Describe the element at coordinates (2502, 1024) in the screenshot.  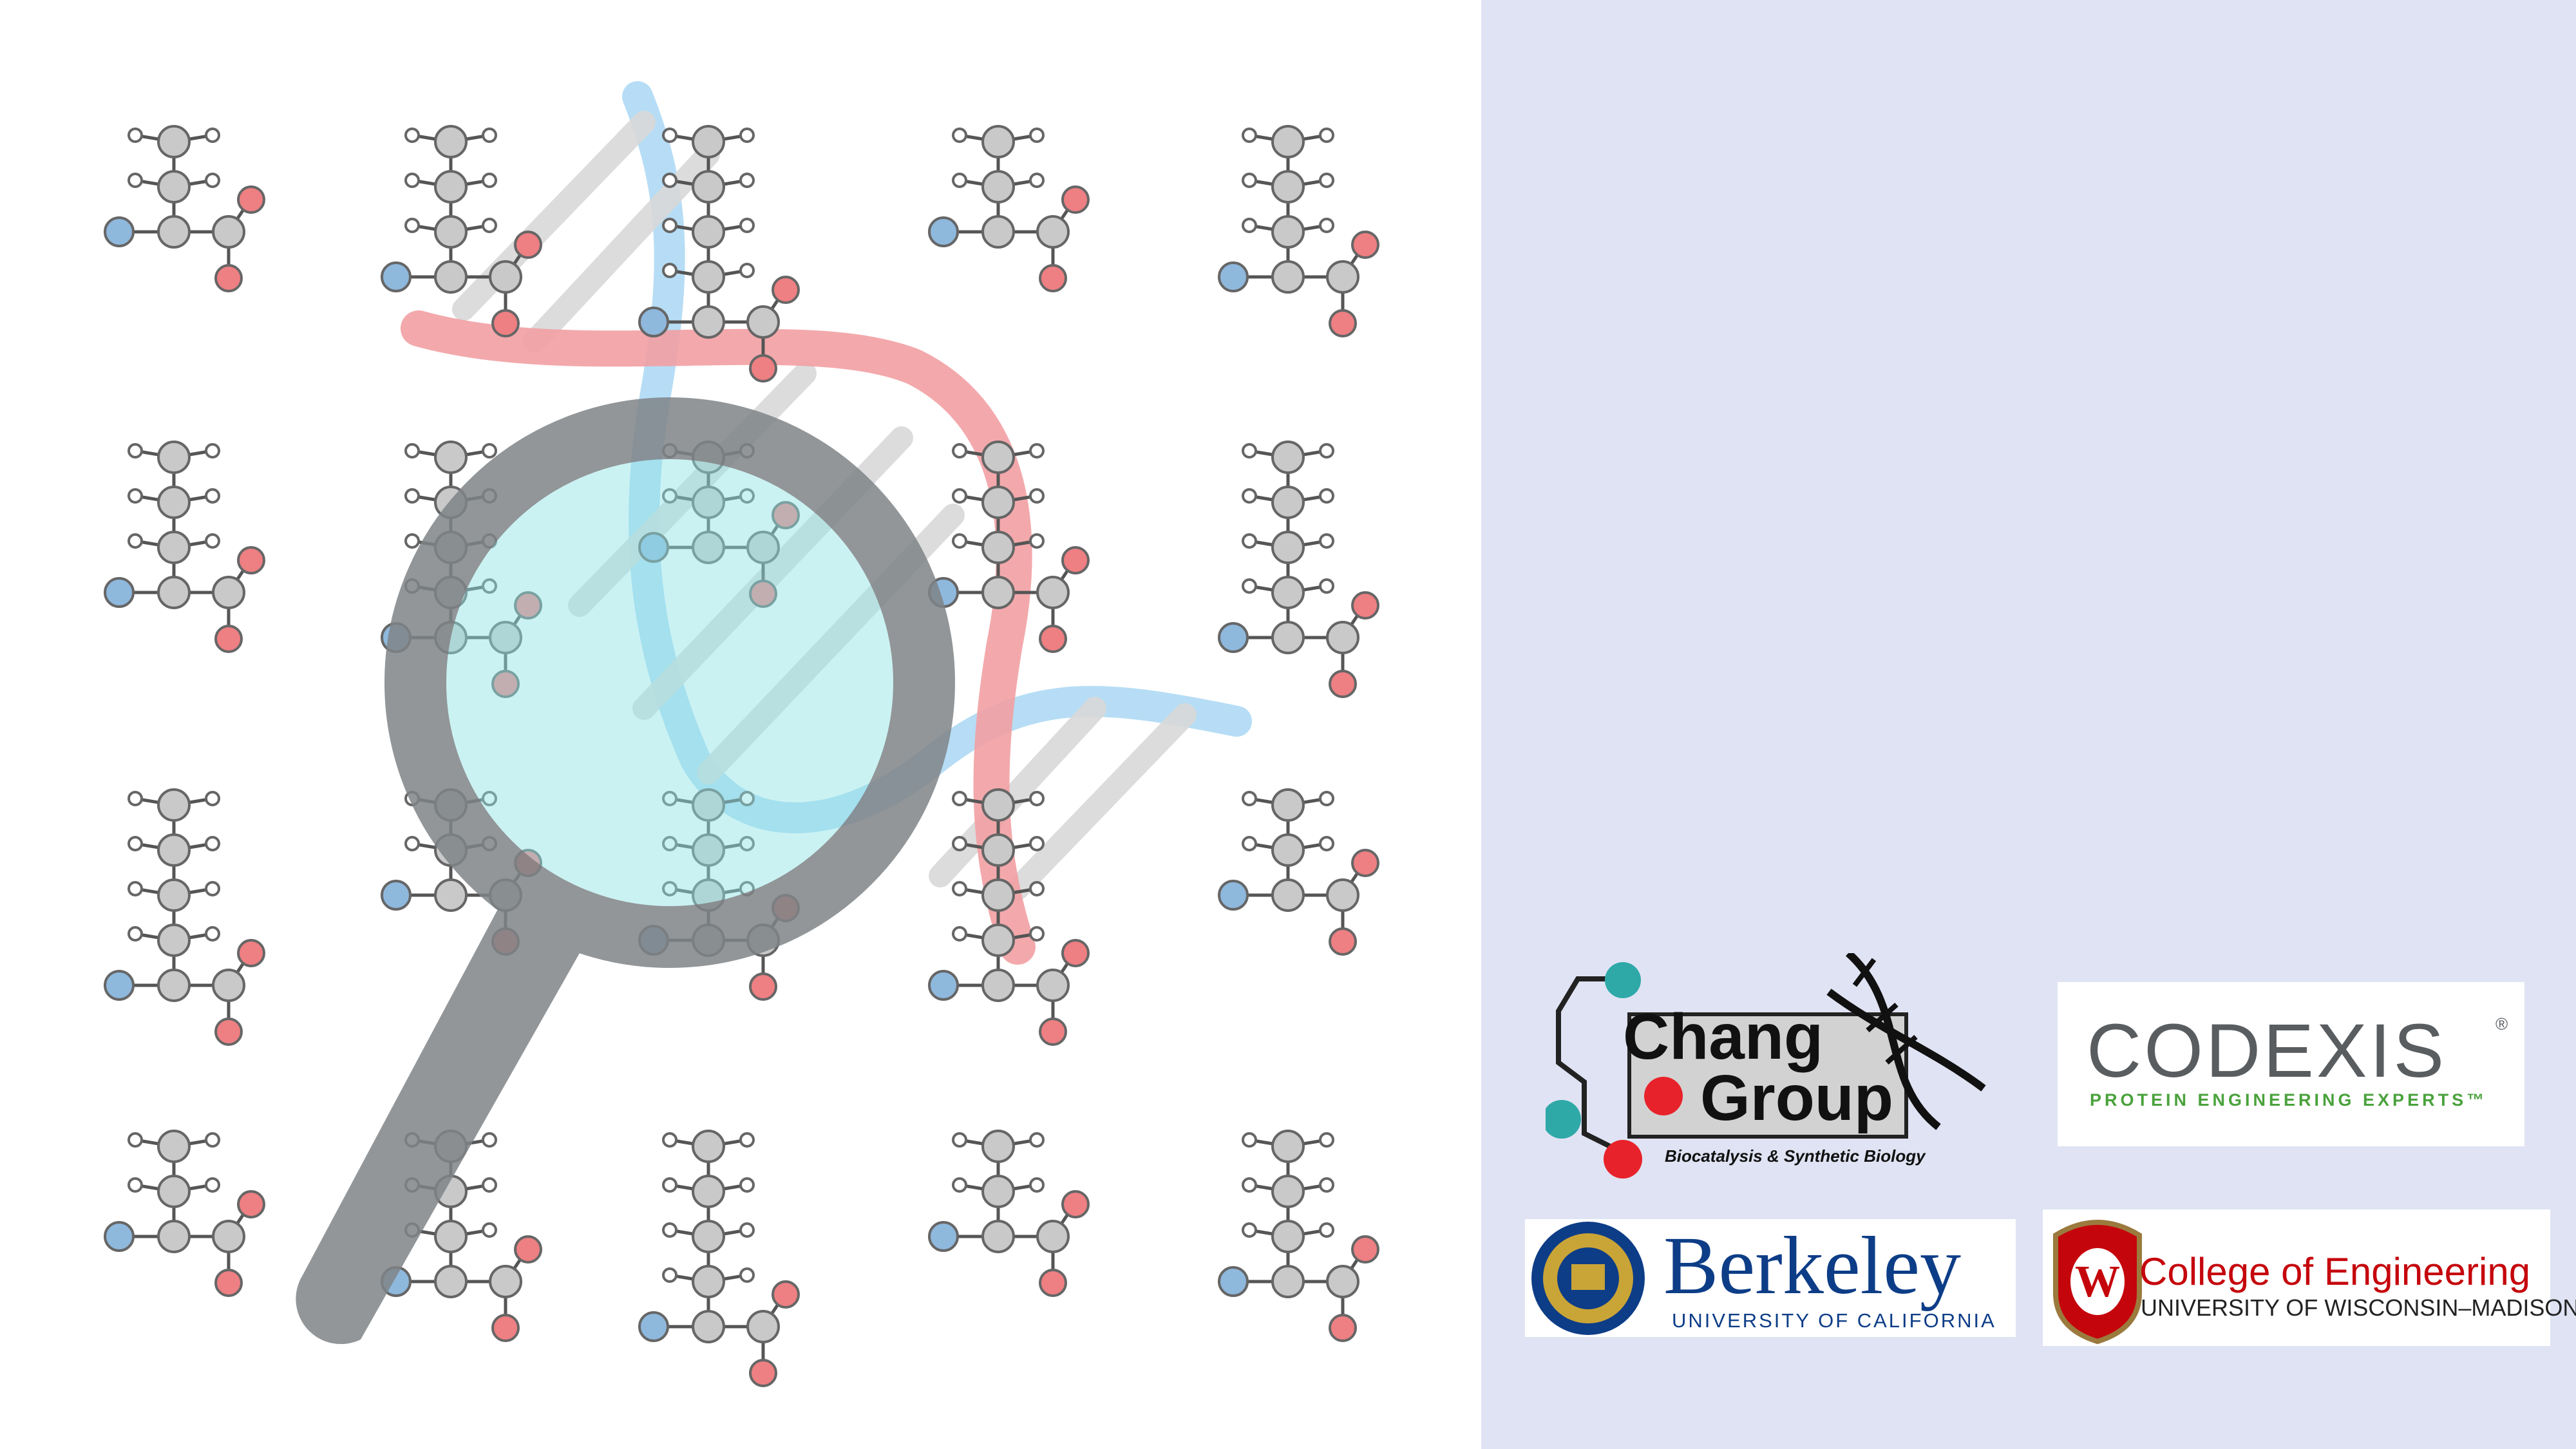
I see `registered-mark-icon: ®` at that location.